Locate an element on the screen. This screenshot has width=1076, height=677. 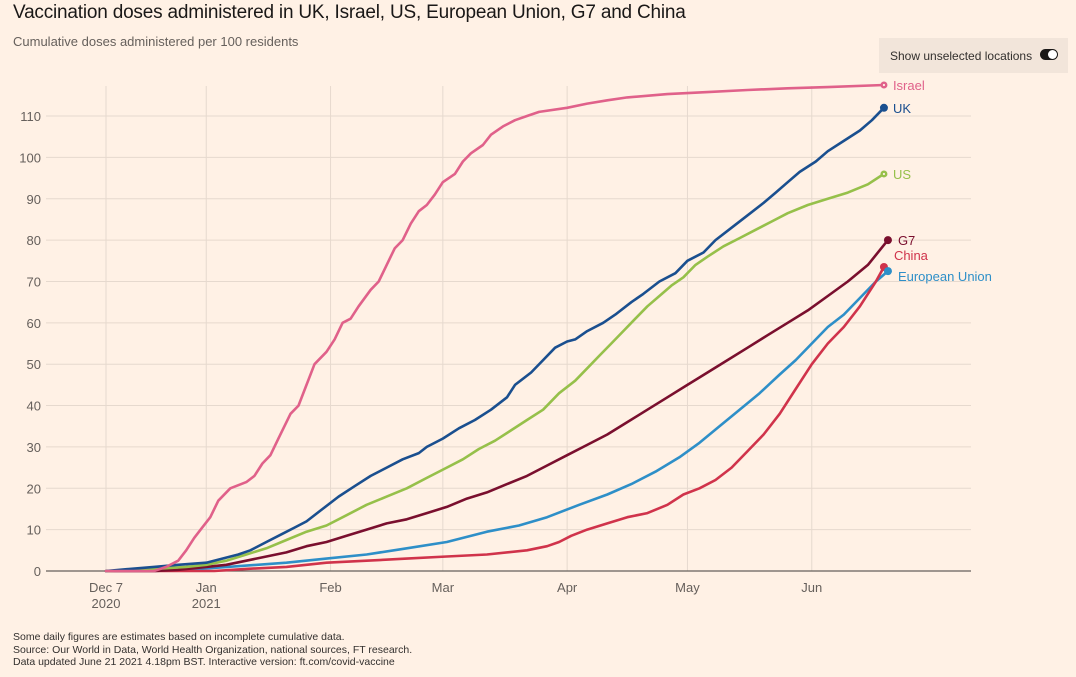
y-tick-label: 50 is located at coordinates (34, 364).